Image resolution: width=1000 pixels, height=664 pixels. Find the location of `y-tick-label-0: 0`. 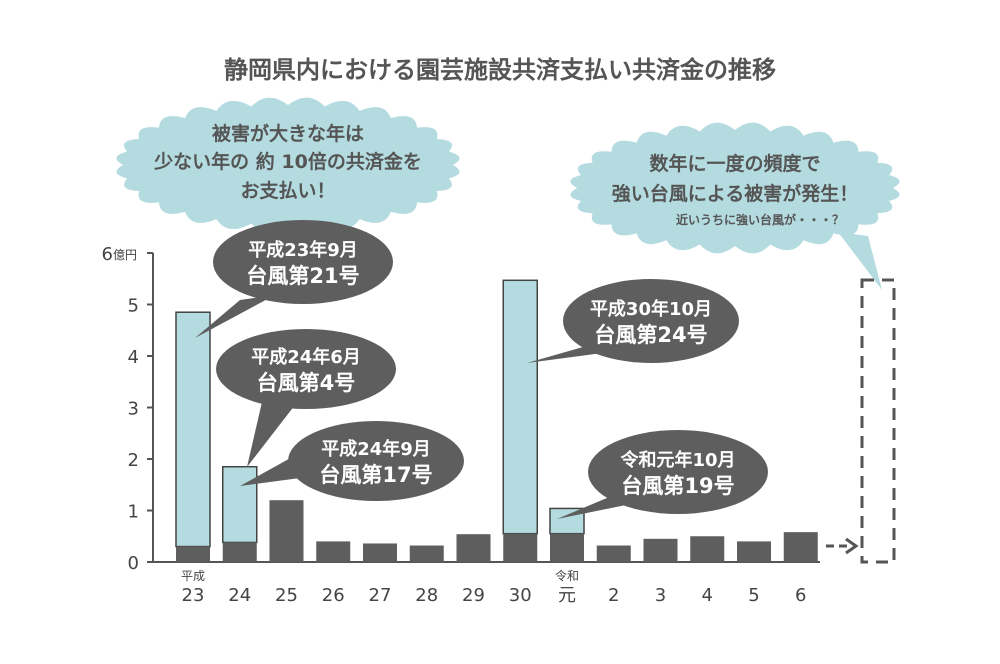

y-tick-label-0: 0 is located at coordinates (133, 563).